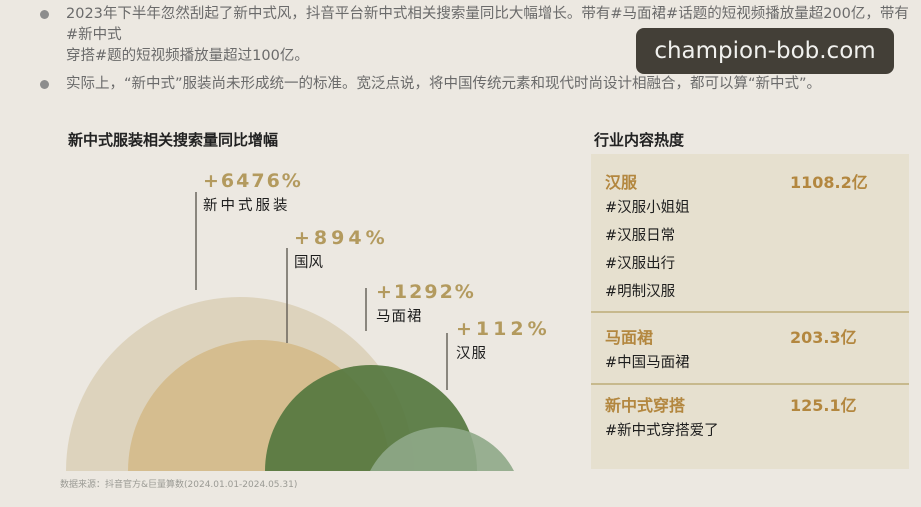 Image resolution: width=921 pixels, height=507 pixels. I want to click on value-label: +1292%, so click(426, 292).